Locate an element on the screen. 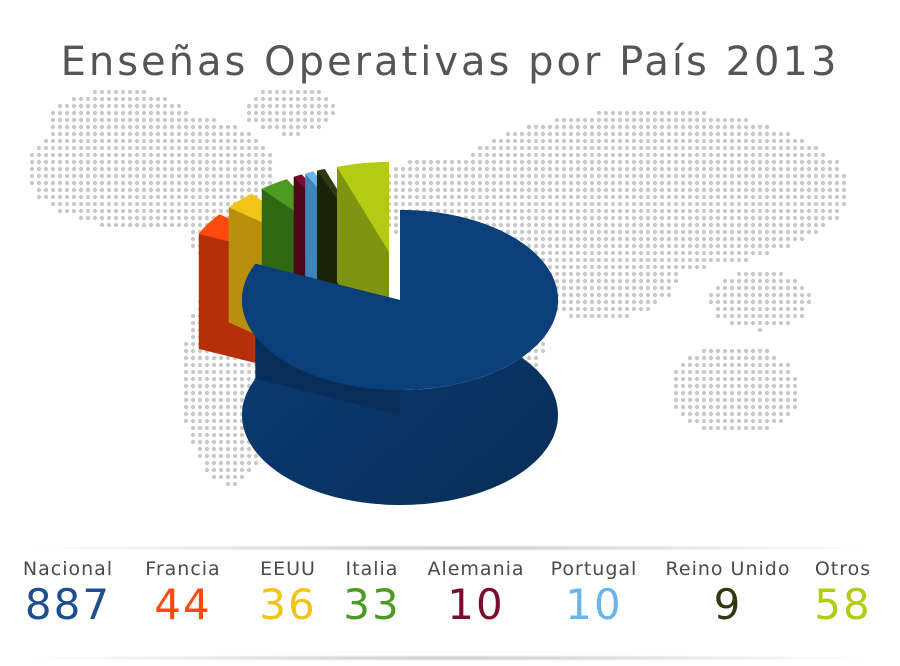 The width and height of the screenshot is (900, 666). legend-label: Reino Unido is located at coordinates (728, 569).